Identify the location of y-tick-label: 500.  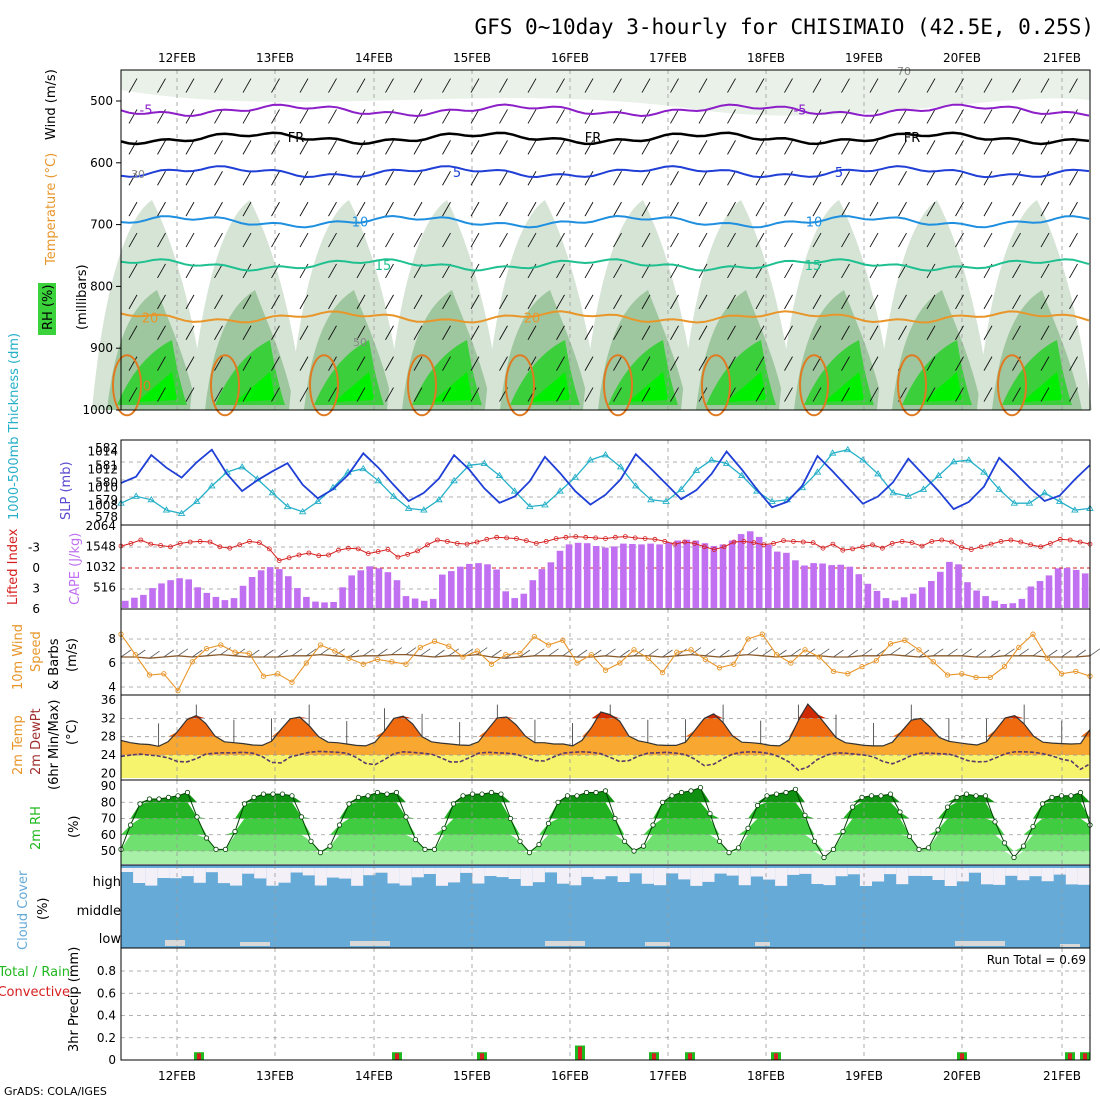
(101, 101).